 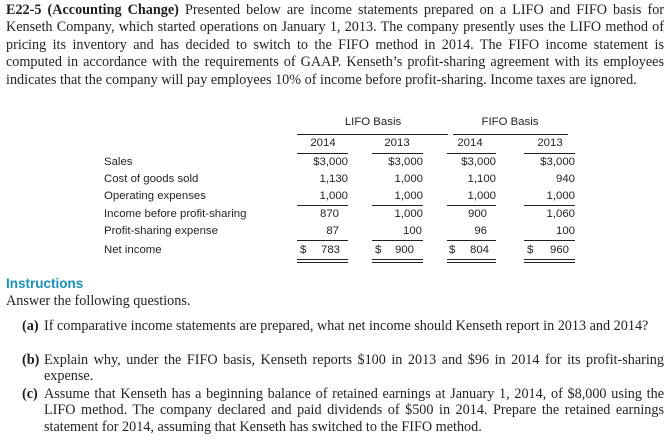 I want to click on row-label-sales: Sales, so click(x=118, y=162).